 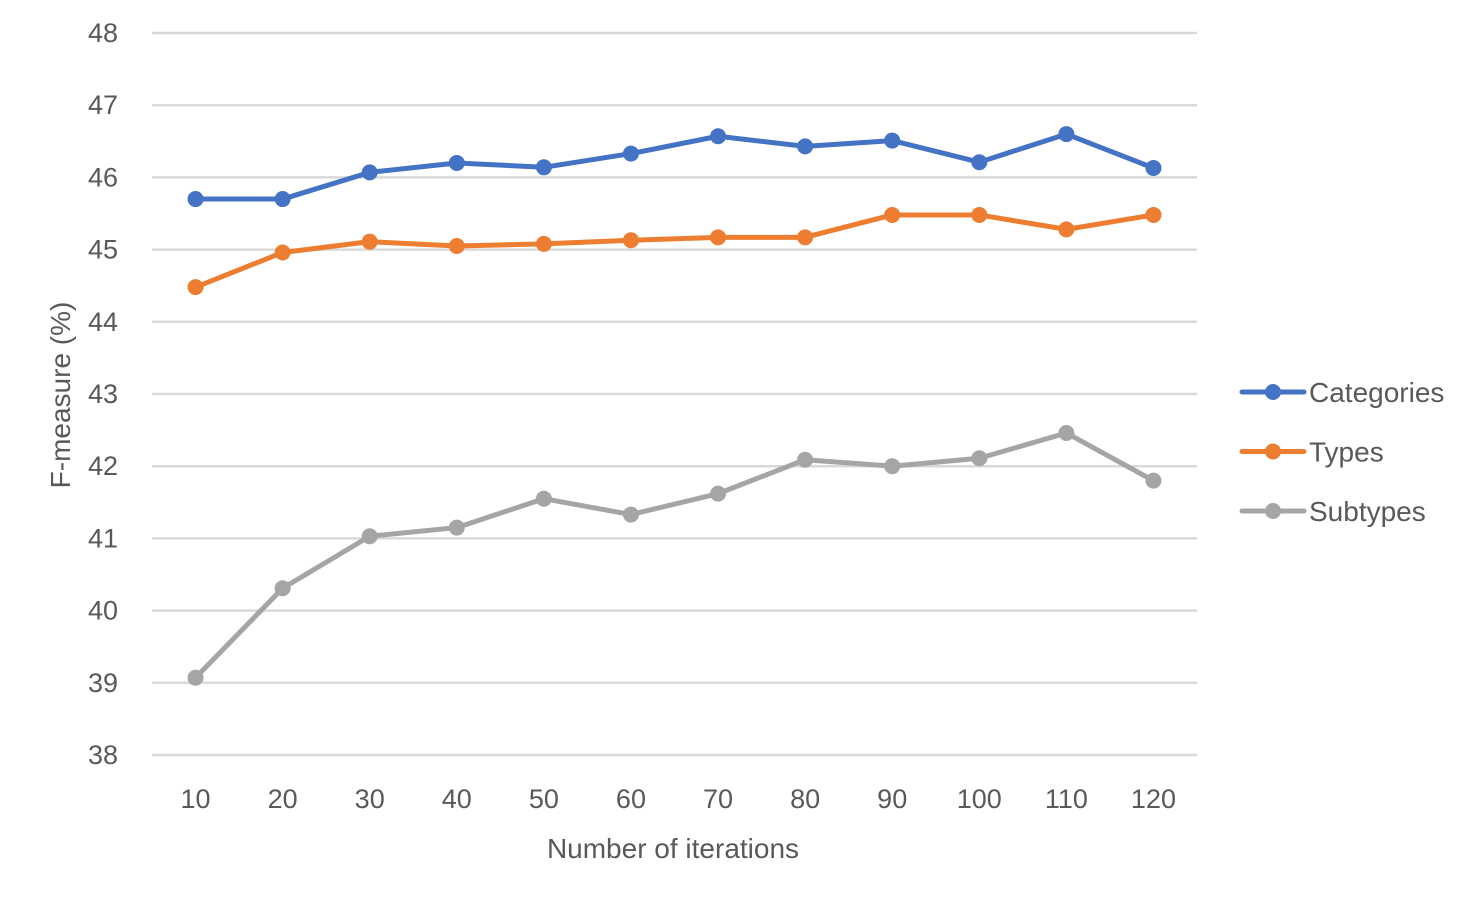 What do you see at coordinates (1367, 511) in the screenshot?
I see `legend-label-subtypes: Subtypes` at bounding box center [1367, 511].